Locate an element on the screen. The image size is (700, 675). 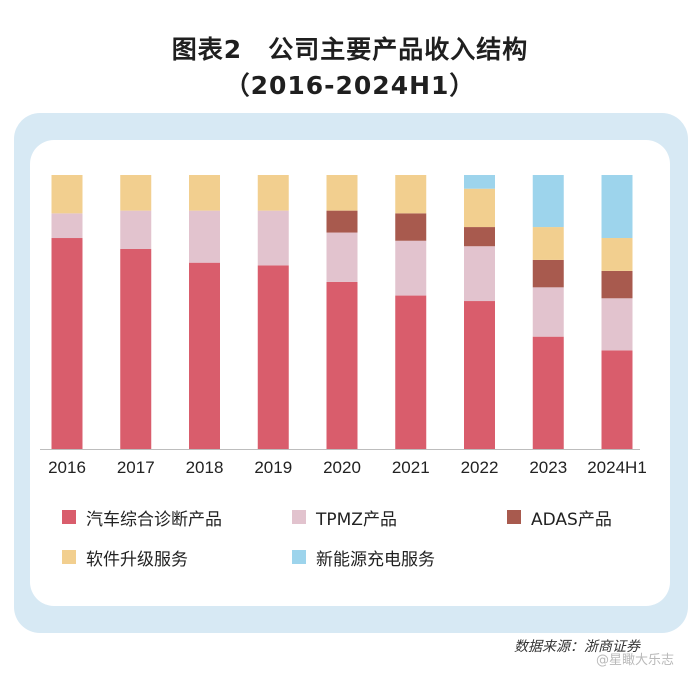
legend-item-software: 软件升级服务 is located at coordinates (125, 557).